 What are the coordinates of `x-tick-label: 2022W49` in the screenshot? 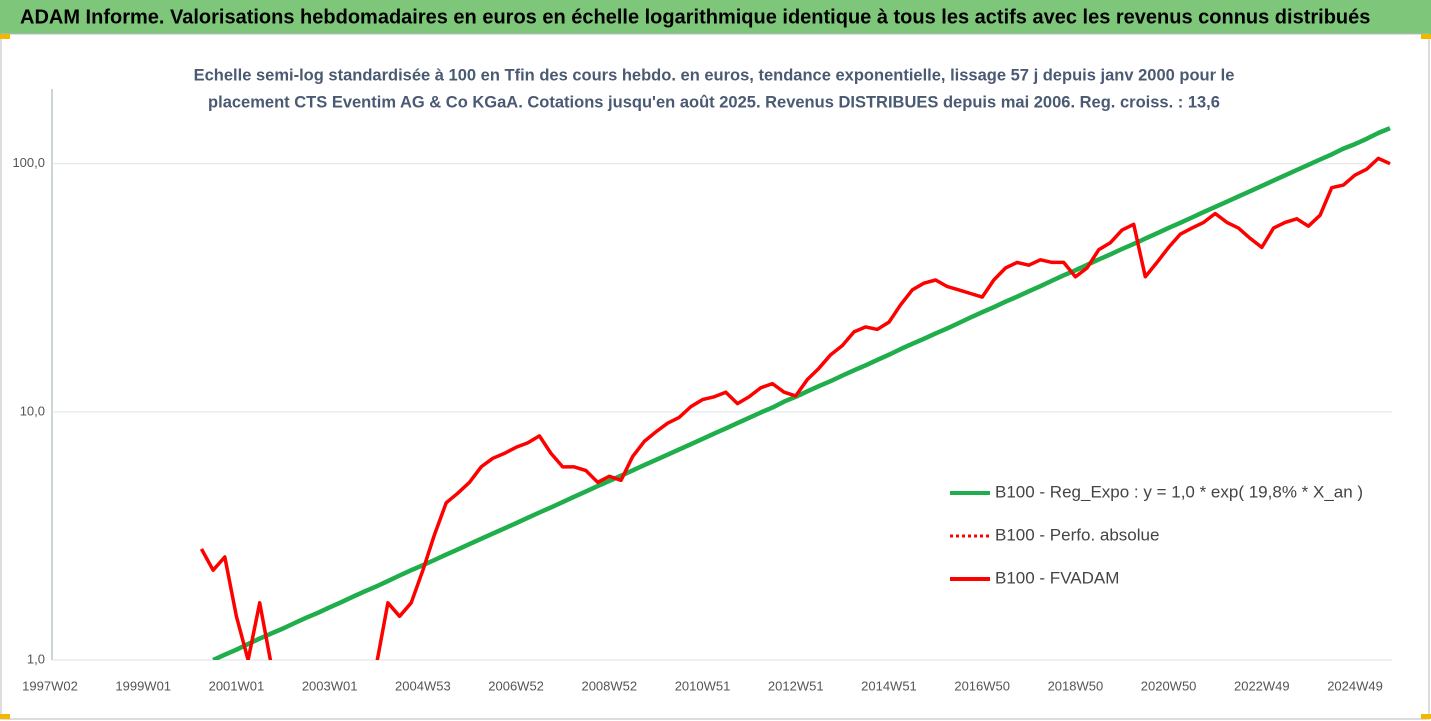 It's located at (1262, 685).